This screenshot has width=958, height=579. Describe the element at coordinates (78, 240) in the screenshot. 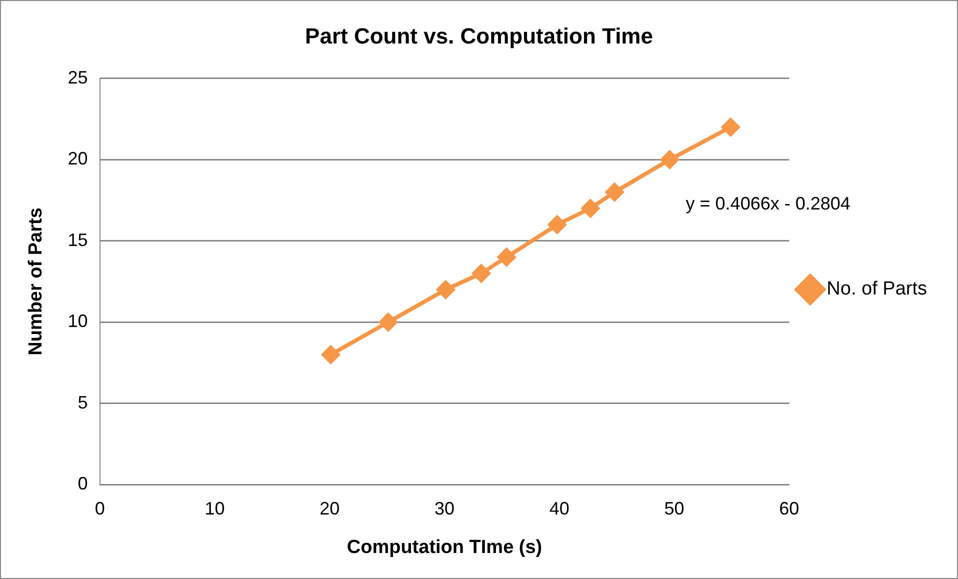

I see `y-tick-label: 15` at that location.